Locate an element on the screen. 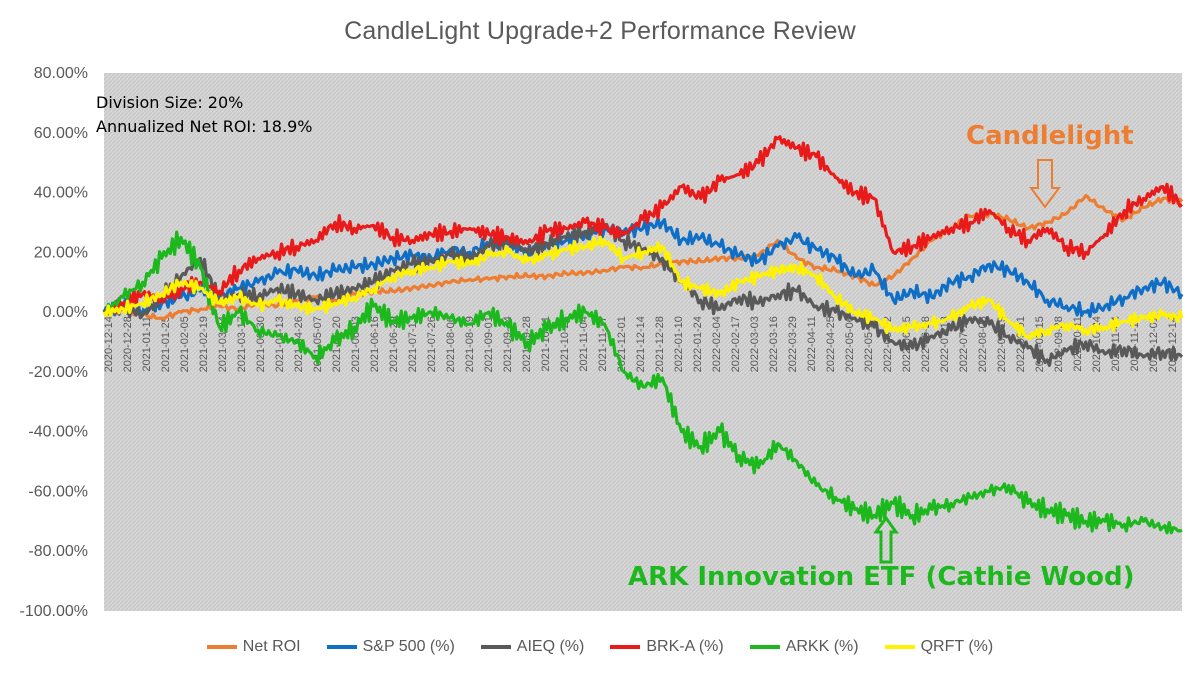 This screenshot has width=1200, height=677. x-tick-label: 2021-01-25 is located at coordinates (166, 344).